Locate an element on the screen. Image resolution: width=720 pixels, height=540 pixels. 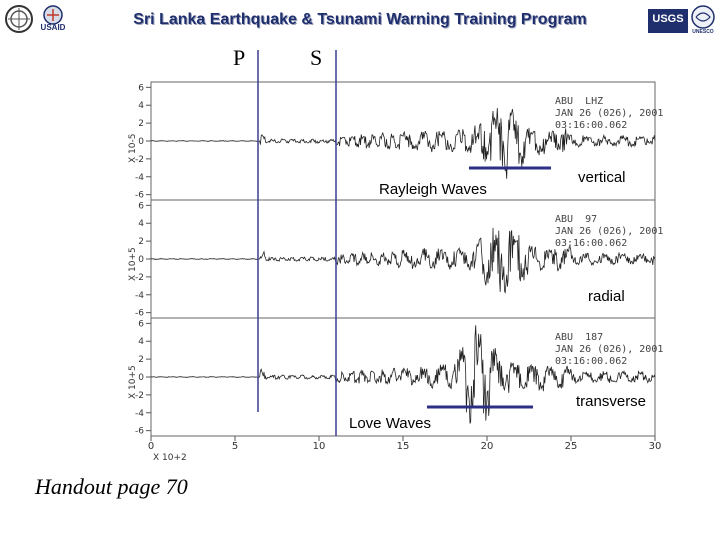
station-info-vertical: ABU LHZ JAN 26 (026), 2001 03:16:00.062 is located at coordinates (609, 114).